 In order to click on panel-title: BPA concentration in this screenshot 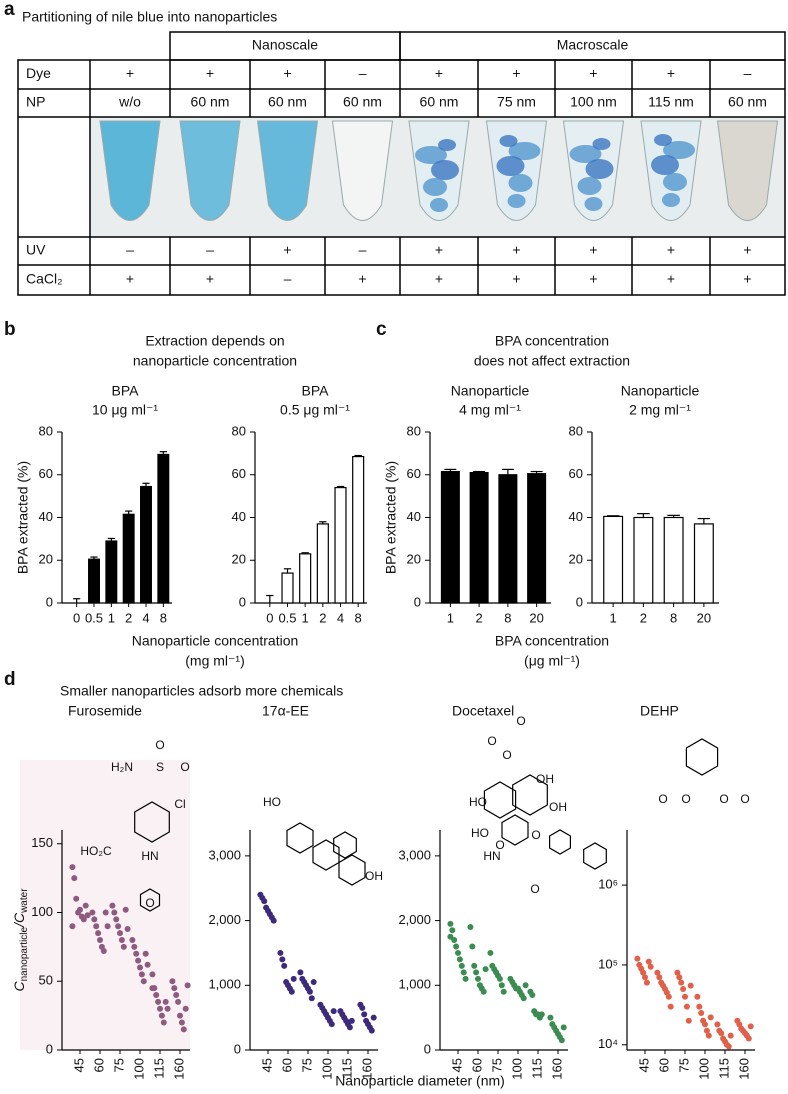, I will do `click(552, 341)`.